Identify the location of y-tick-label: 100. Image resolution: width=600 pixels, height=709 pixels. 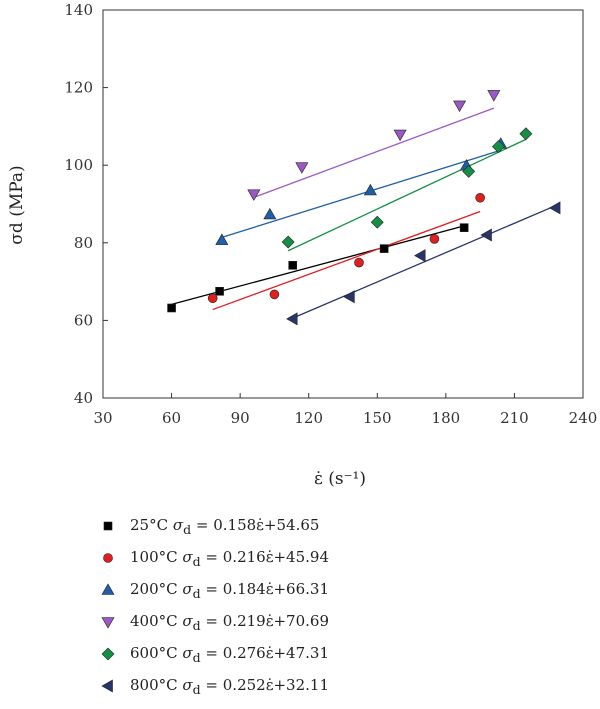
(78, 165).